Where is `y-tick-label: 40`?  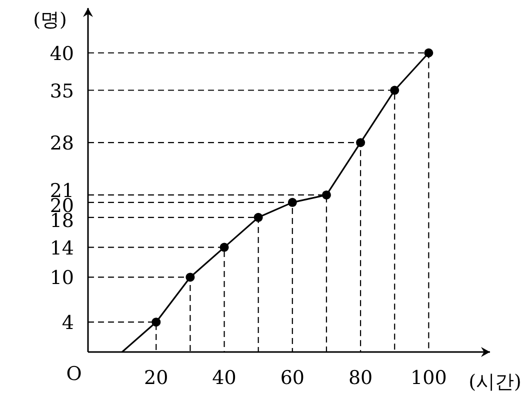
y-tick-label: 40 is located at coordinates (62, 53).